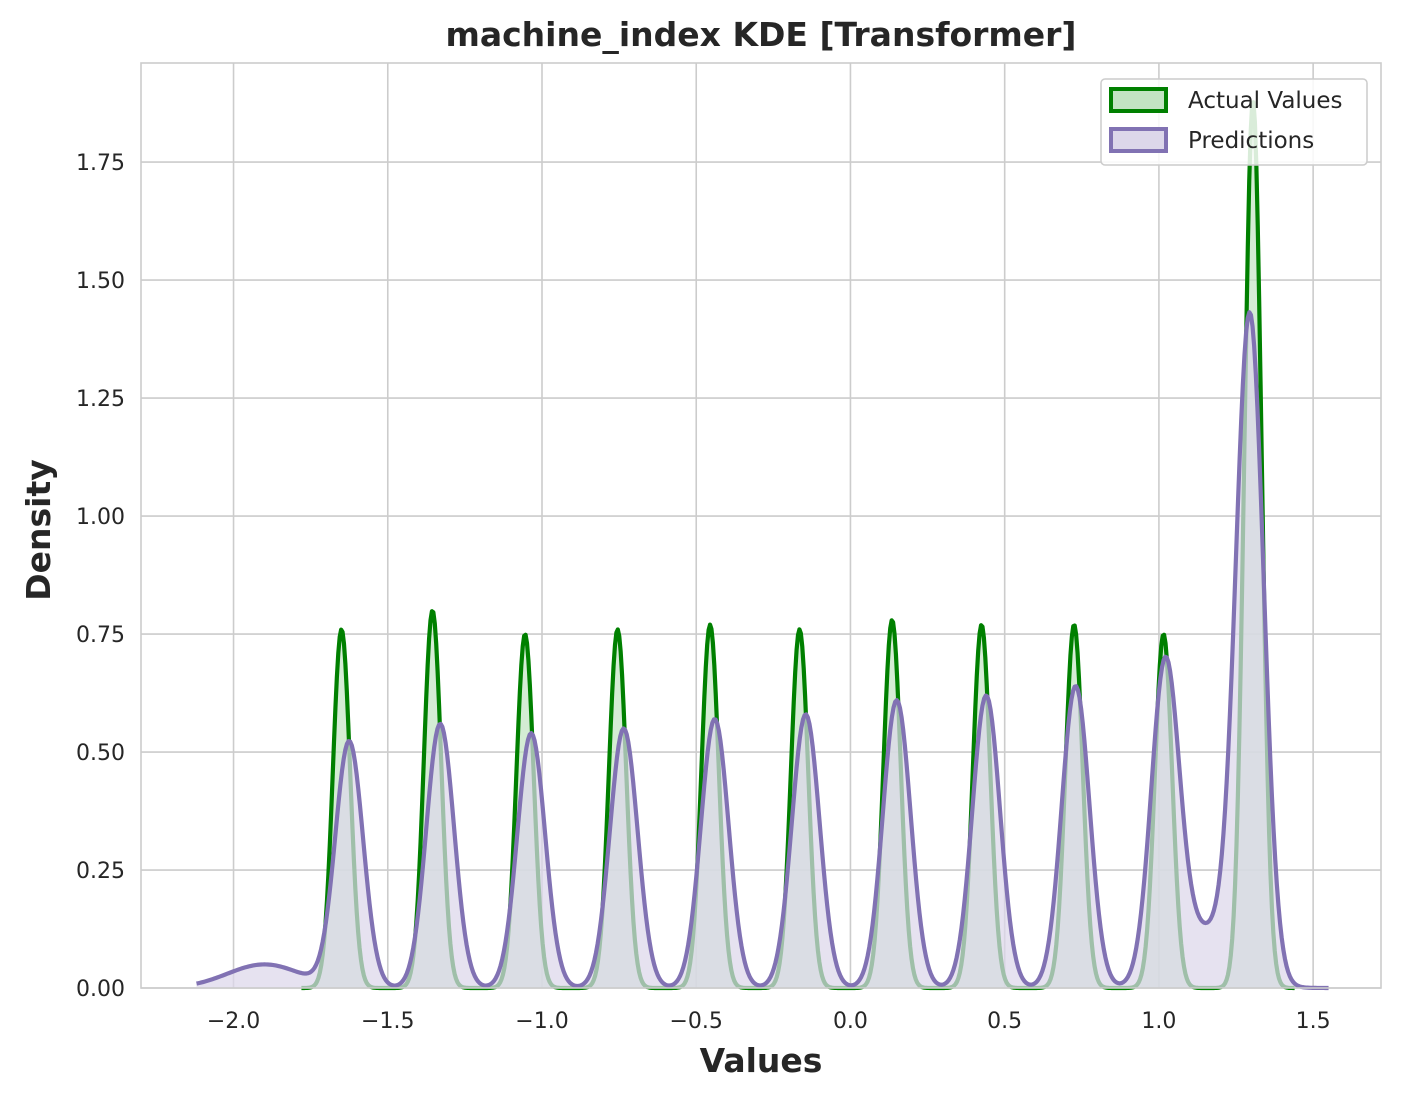 This screenshot has width=1401, height=1101. What do you see at coordinates (233, 1021) in the screenshot?
I see `x-tick-label: −2.0` at bounding box center [233, 1021].